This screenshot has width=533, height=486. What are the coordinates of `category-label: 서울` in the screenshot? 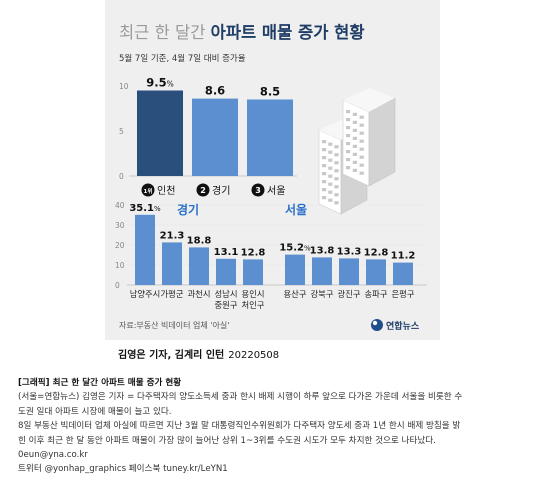 It's located at (276, 191).